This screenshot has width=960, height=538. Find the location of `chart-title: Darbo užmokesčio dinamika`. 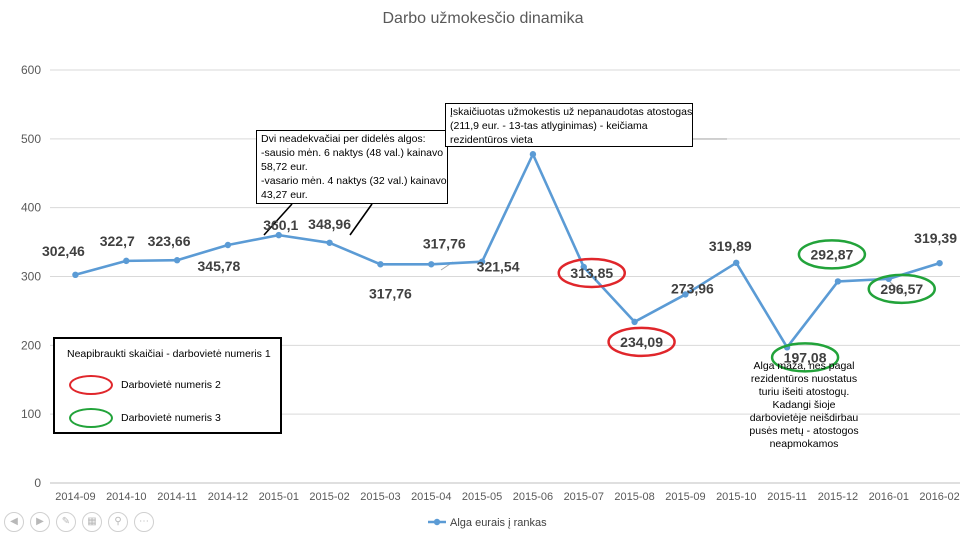

chart-title: Darbo užmokesčio dinamika is located at coordinates (483, 18).